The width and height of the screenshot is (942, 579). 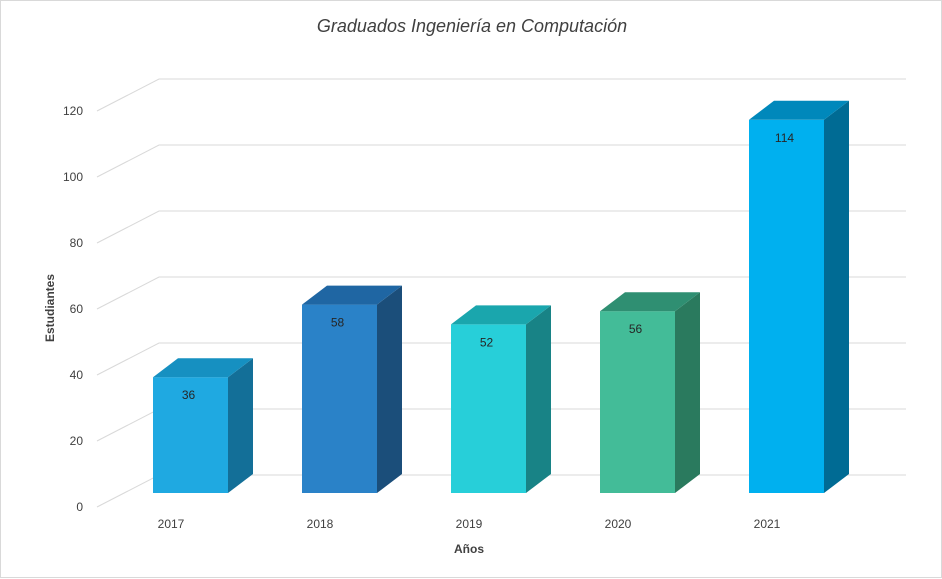 What do you see at coordinates (79, 507) in the screenshot?
I see `y-tick-label: 0` at bounding box center [79, 507].